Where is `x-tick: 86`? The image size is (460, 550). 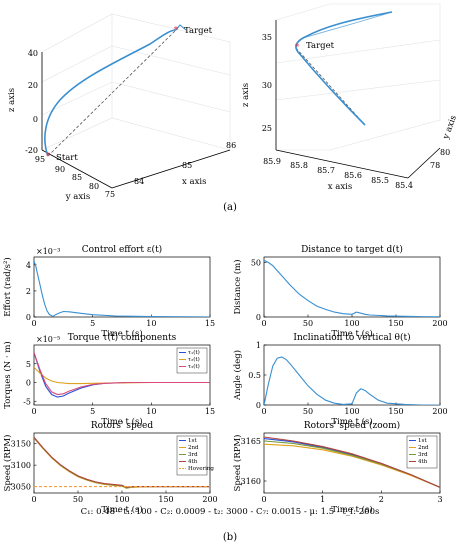
x-tick: 86 is located at coordinates (231, 145).